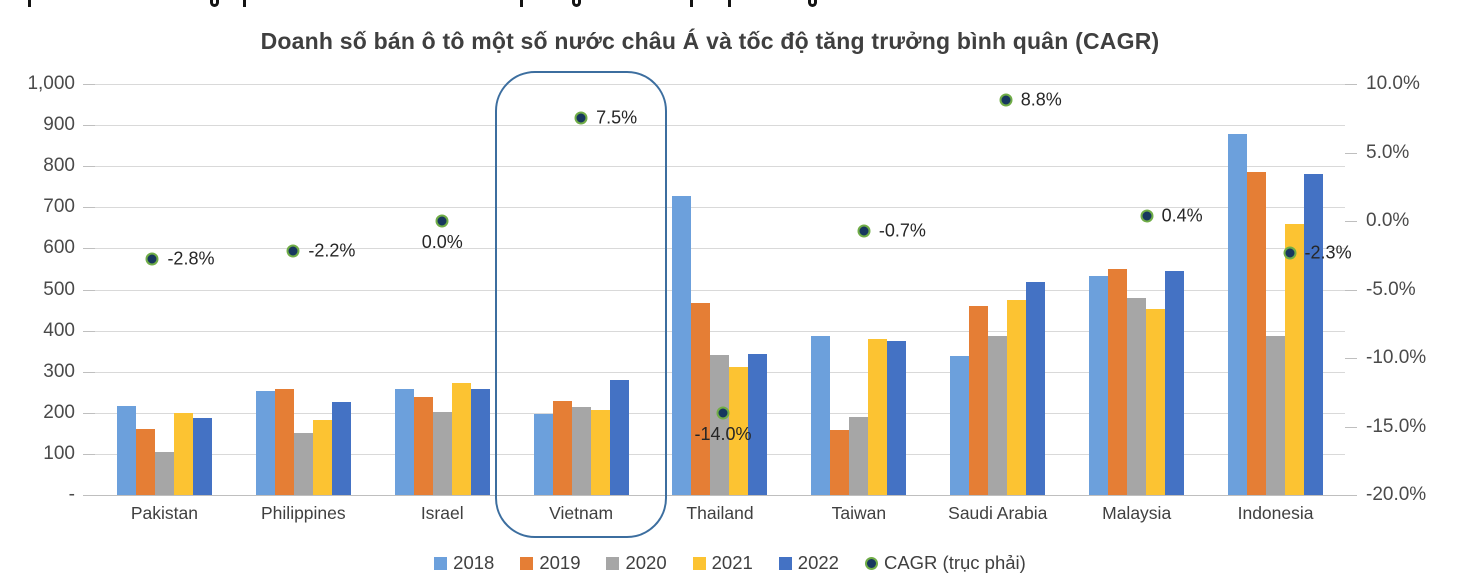  Describe the element at coordinates (723, 433) in the screenshot. I see `cagr-data-label: -14.0%` at that location.